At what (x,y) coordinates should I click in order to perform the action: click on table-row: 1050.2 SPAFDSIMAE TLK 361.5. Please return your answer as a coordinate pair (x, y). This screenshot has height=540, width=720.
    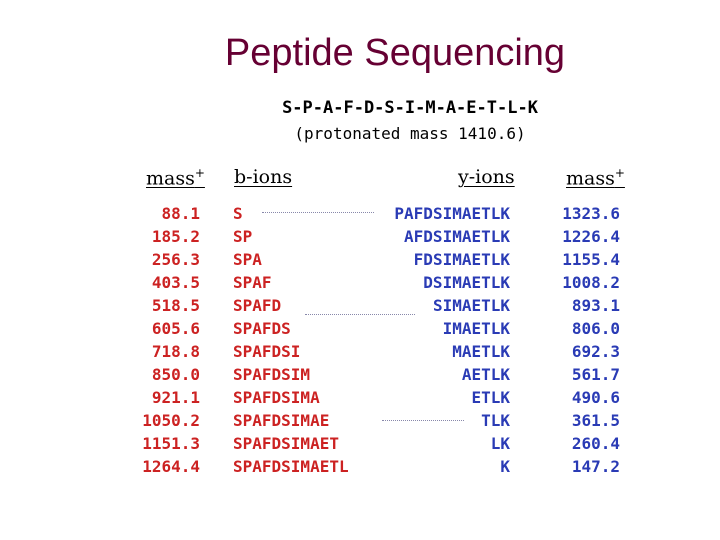
    Looking at the image, I should click on (360, 420).